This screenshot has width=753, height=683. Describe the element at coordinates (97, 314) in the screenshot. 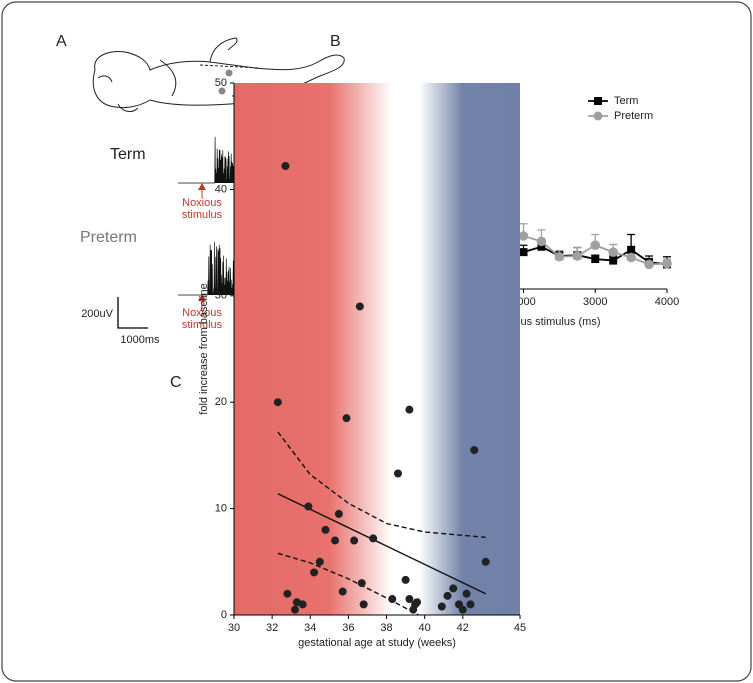

I see `scale-label: 200uV` at that location.